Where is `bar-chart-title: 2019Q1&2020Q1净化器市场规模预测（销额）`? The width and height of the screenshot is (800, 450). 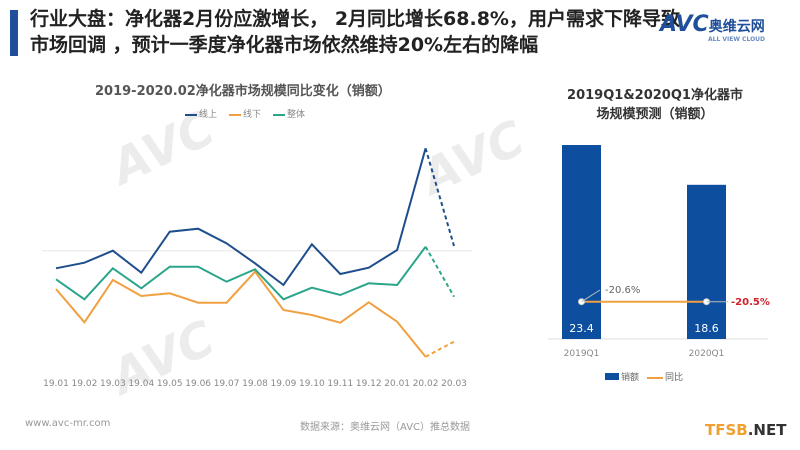 bar-chart-title: 2019Q1&2020Q1净化器市场规模预测（销额） is located at coordinates (655, 105).